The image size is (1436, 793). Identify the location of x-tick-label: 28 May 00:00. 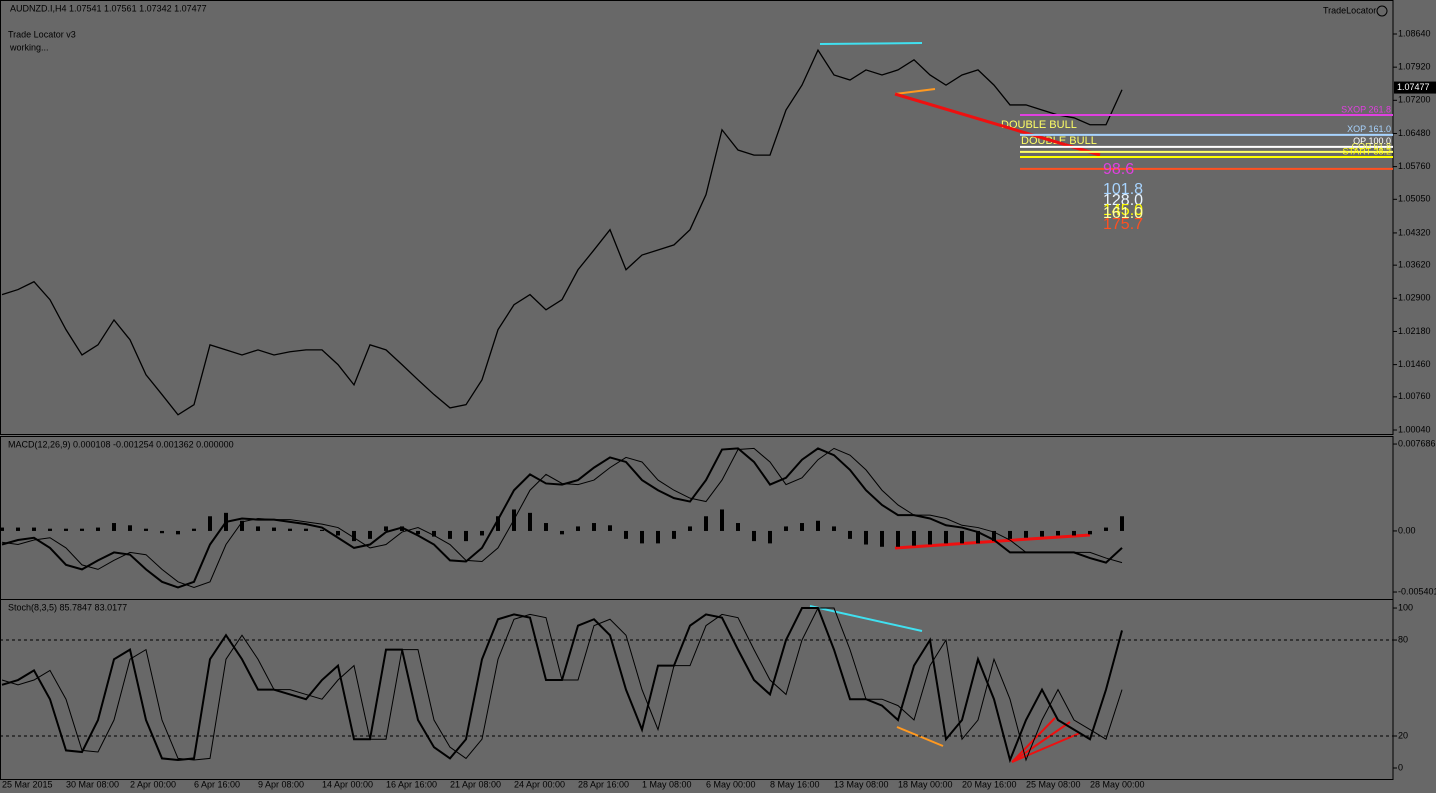
(1117, 784).